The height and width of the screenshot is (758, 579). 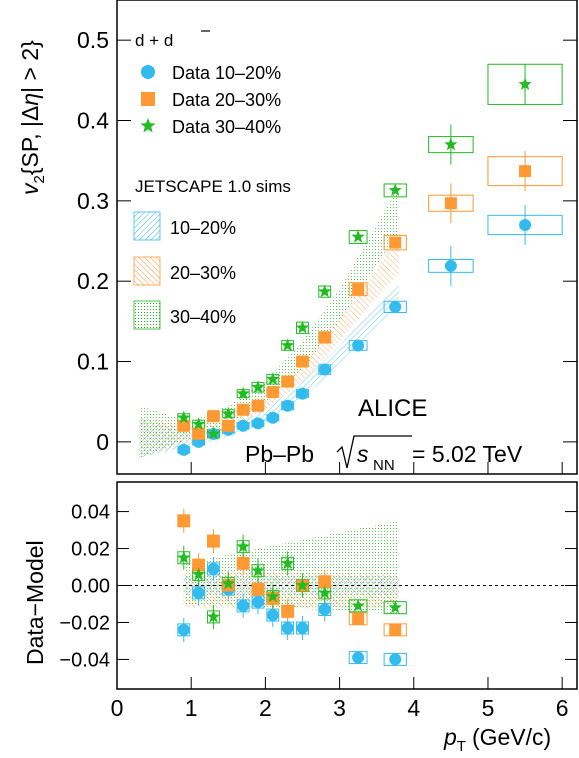 I want to click on y-tick-label: 0, so click(x=102, y=442).